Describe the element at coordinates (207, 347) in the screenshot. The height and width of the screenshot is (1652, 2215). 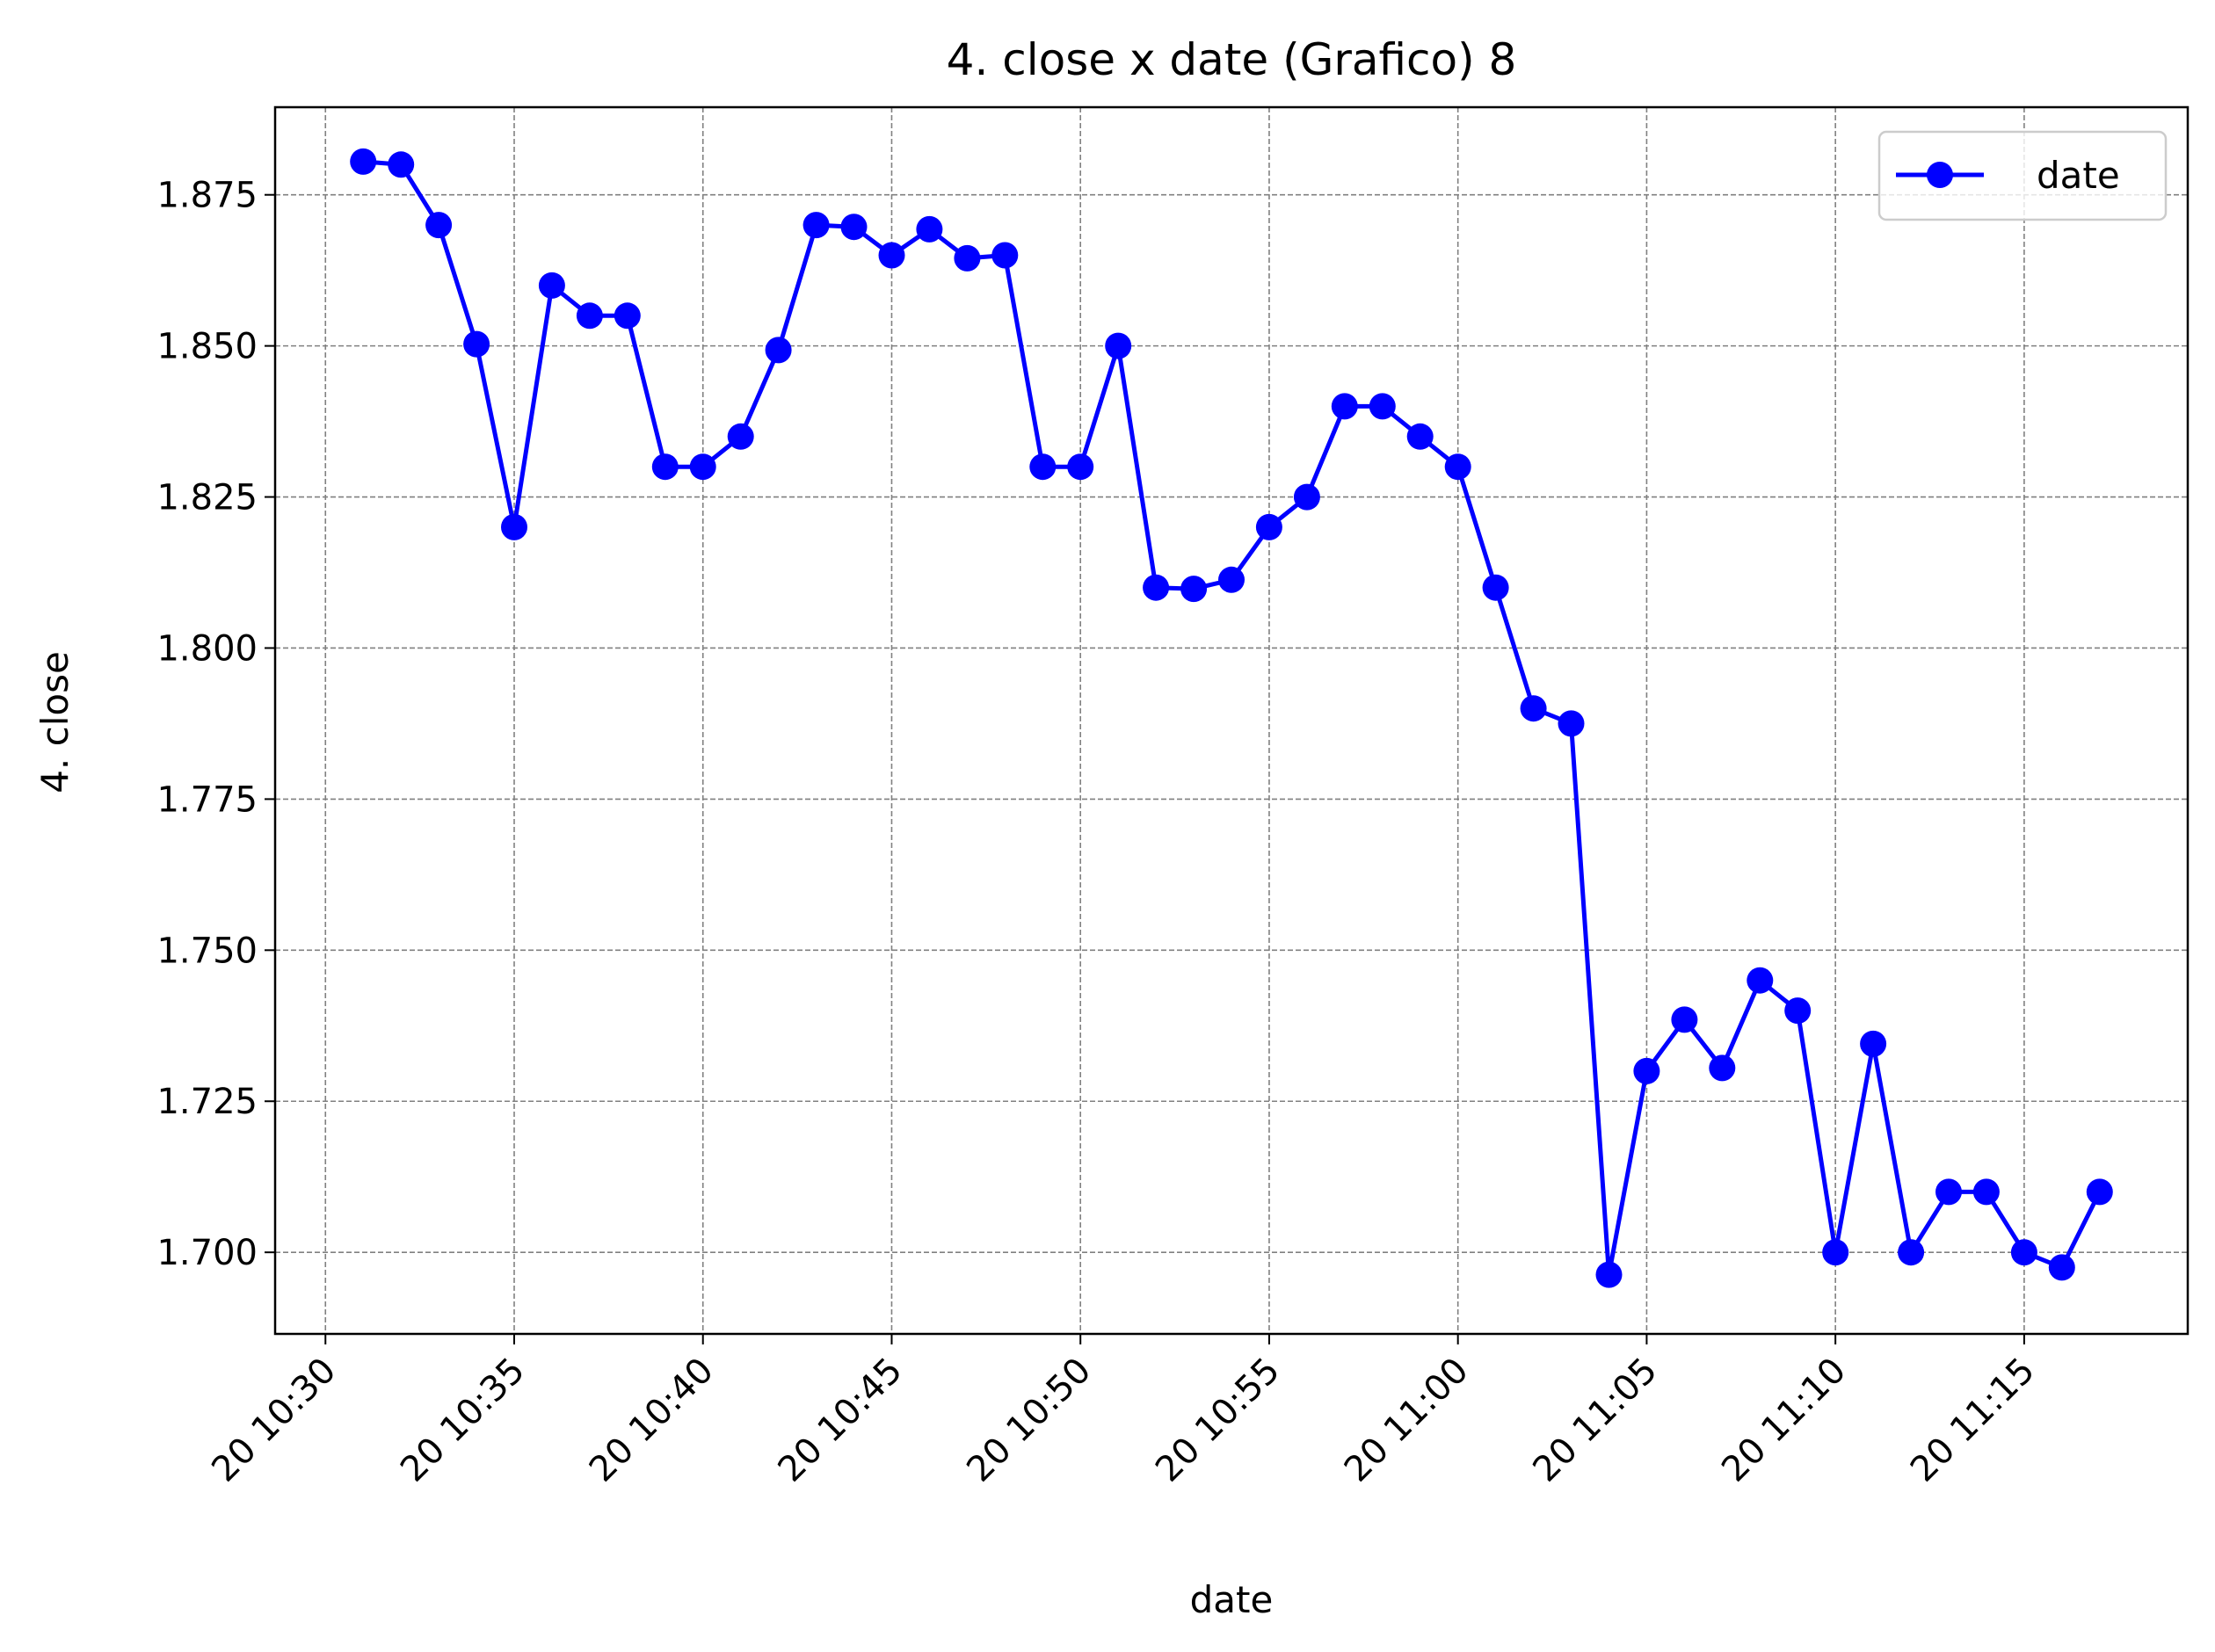
I see `y-tick-label: 1.850` at that location.